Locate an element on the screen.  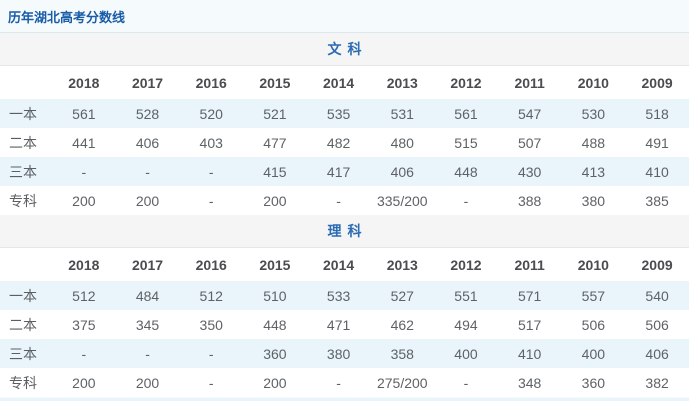
table-row: 专科 200 200-200-275/200-348 360 382 is located at coordinates (344, 382).